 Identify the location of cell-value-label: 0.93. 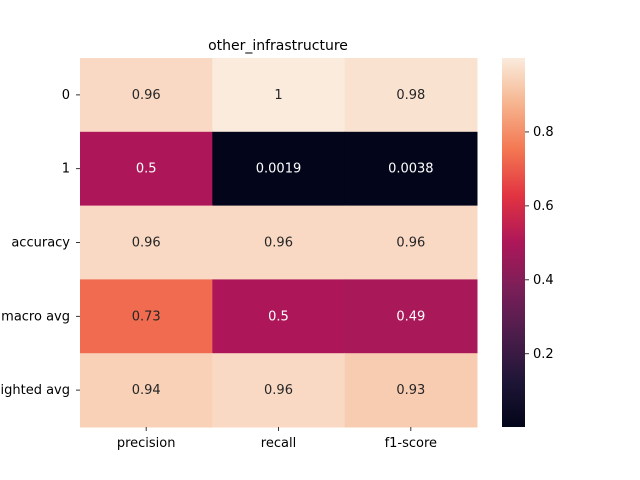
(410, 390).